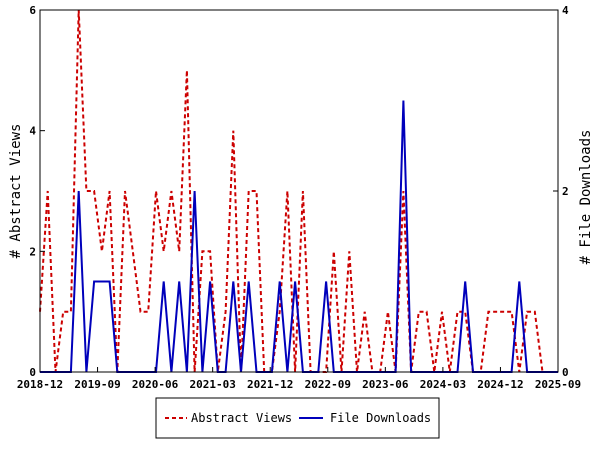 Image resolution: width=600 pixels, height=450 pixels. What do you see at coordinates (565, 10) in the screenshot?
I see `y-right-tick-label: 4` at bounding box center [565, 10].